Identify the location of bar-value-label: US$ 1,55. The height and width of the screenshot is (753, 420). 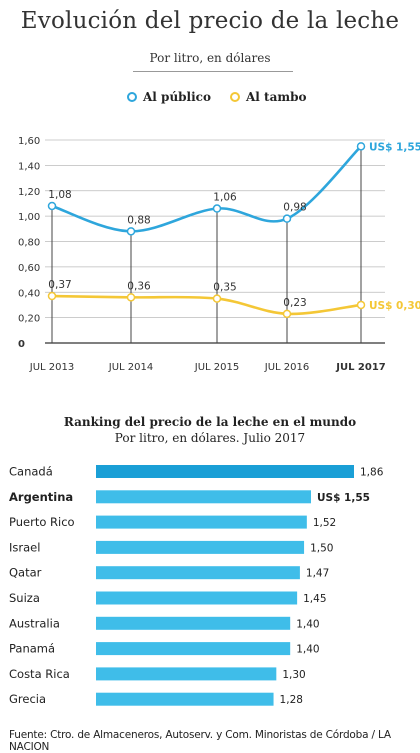
(343, 498).